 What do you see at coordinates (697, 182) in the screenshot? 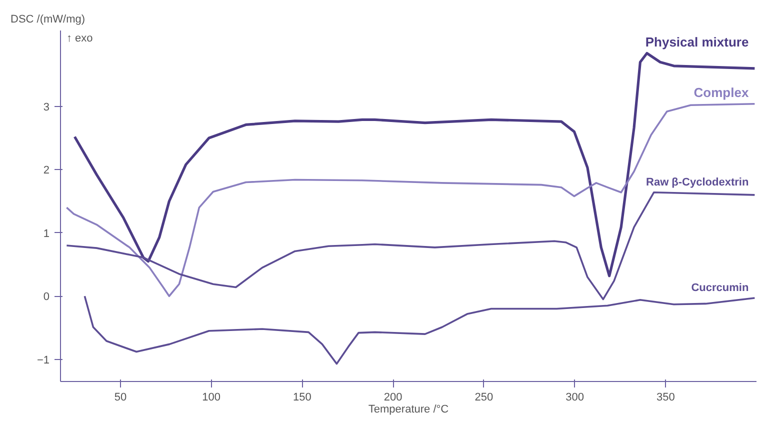
I see `series-label: Raw β-Cyclodextrin` at bounding box center [697, 182].